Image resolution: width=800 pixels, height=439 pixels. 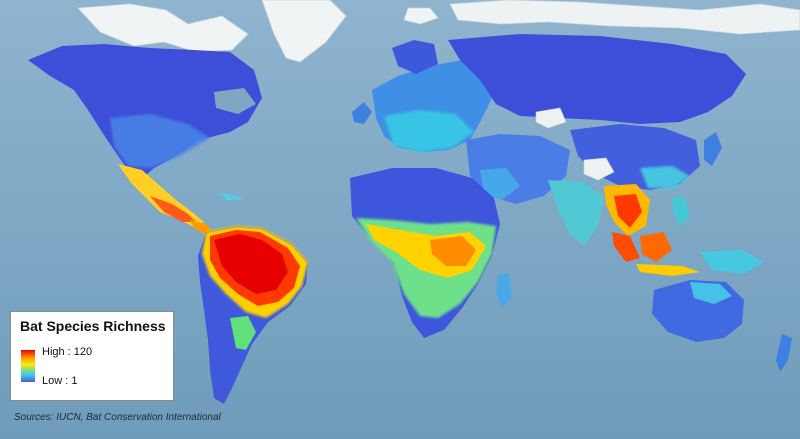 I want to click on legend: Bat Species Richness High : 120 Low : 1, so click(x=92, y=356).